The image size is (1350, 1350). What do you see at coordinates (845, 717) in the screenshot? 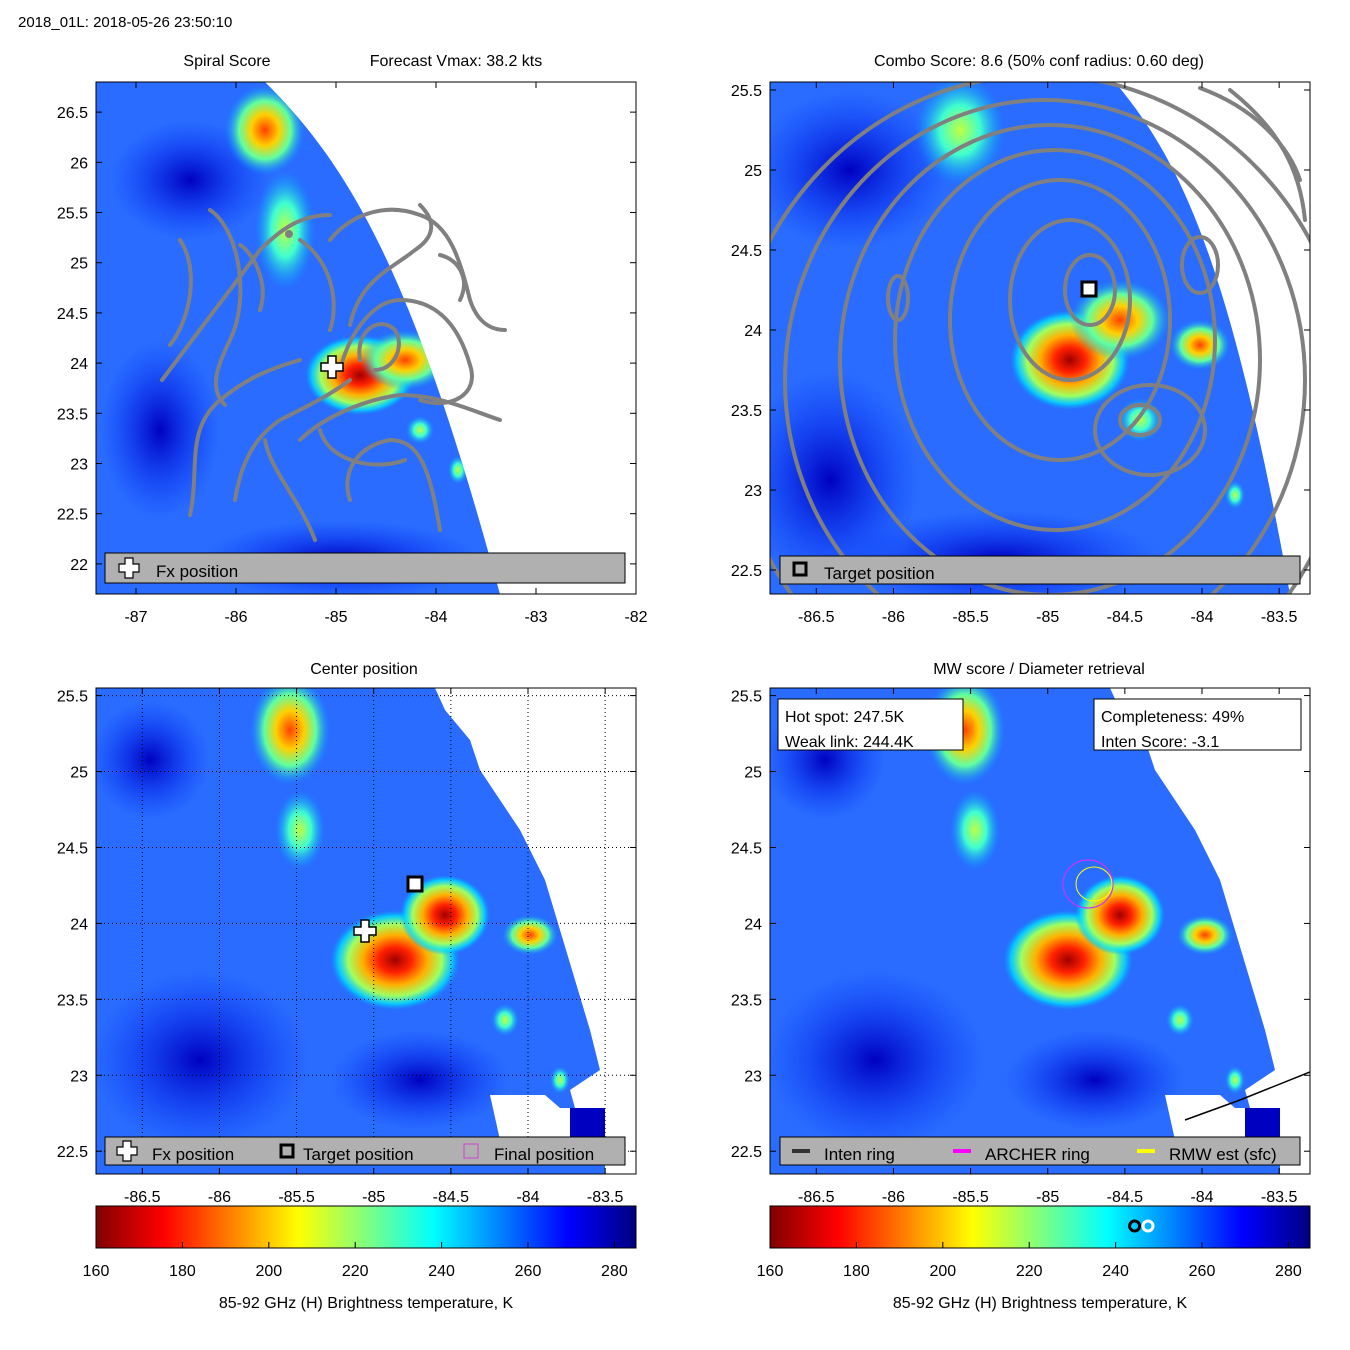
I see `hot-spot-text: Hot spot: 247.5K` at bounding box center [845, 717].